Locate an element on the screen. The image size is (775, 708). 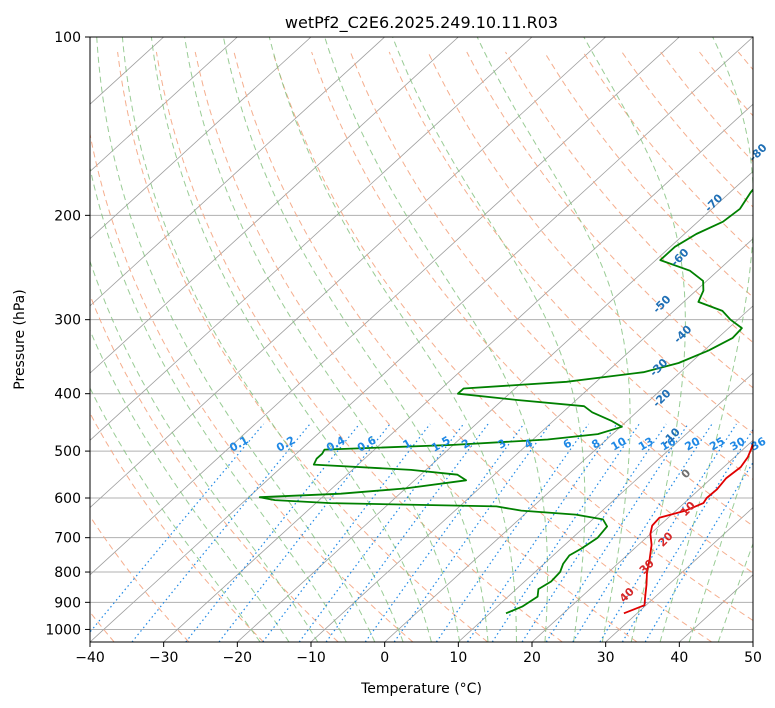
chart-title: wetPf2_C2E6.2025.249.10.11.R03 is located at coordinates (421, 23).